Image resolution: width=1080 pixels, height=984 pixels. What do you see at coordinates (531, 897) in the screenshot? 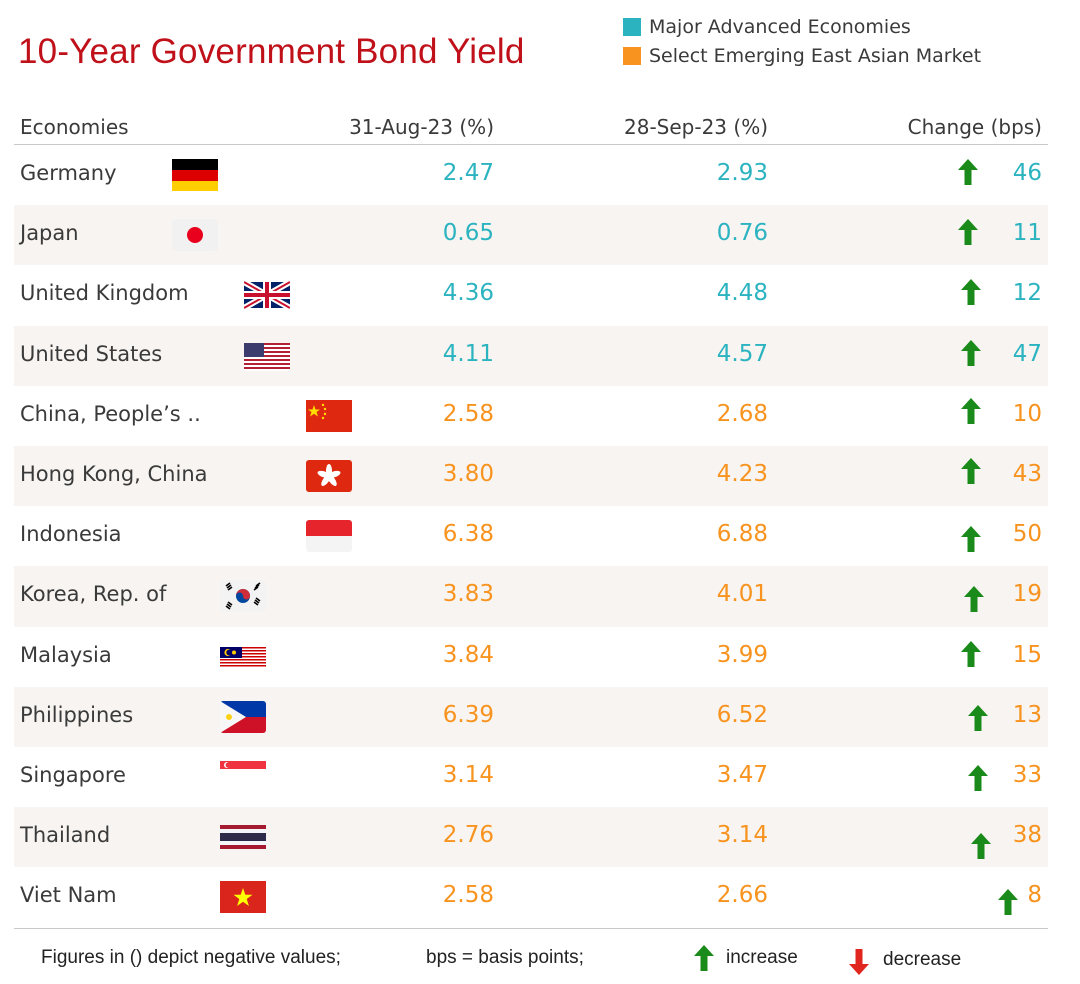
I see `table-row: Viet Nam 2.58 2.66 8` at bounding box center [531, 897].